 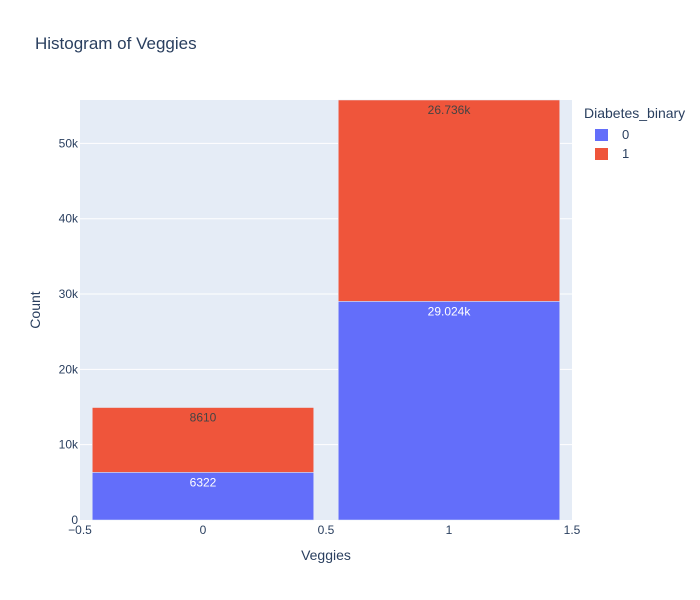 What do you see at coordinates (626, 134) in the screenshot?
I see `legend-label: 0` at bounding box center [626, 134].